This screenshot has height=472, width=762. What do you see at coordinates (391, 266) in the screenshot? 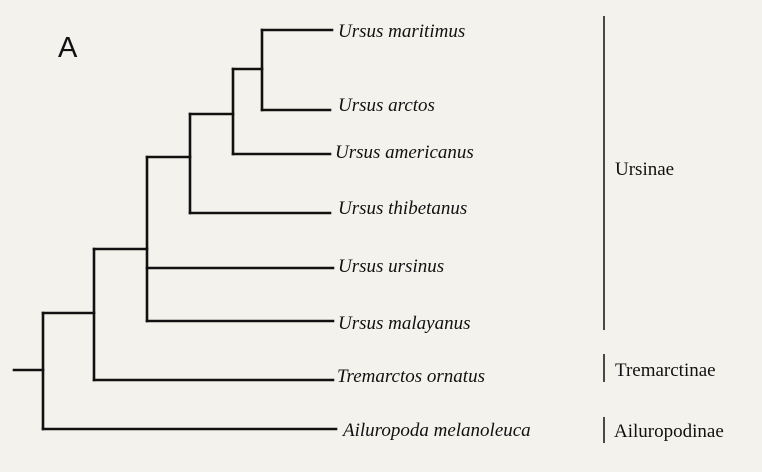
I see `taxon-label: Ursus ursinus` at bounding box center [391, 266].